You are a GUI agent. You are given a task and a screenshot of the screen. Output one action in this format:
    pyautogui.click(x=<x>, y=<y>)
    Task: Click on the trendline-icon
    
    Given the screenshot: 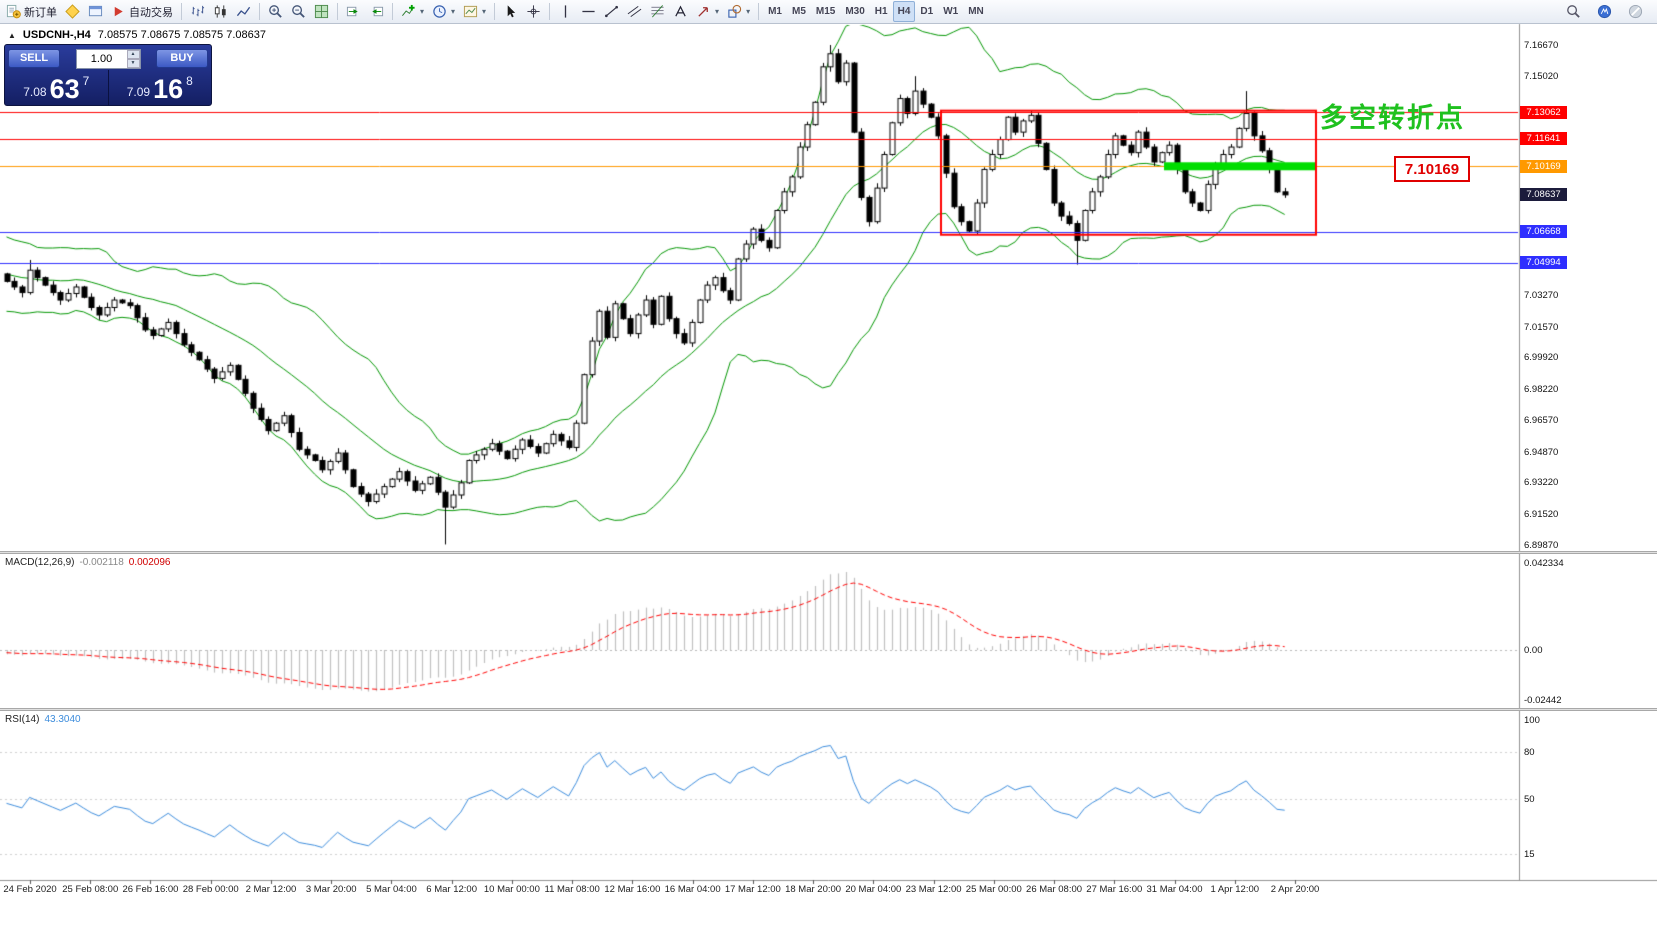 What is the action you would take?
    pyautogui.click(x=611, y=11)
    